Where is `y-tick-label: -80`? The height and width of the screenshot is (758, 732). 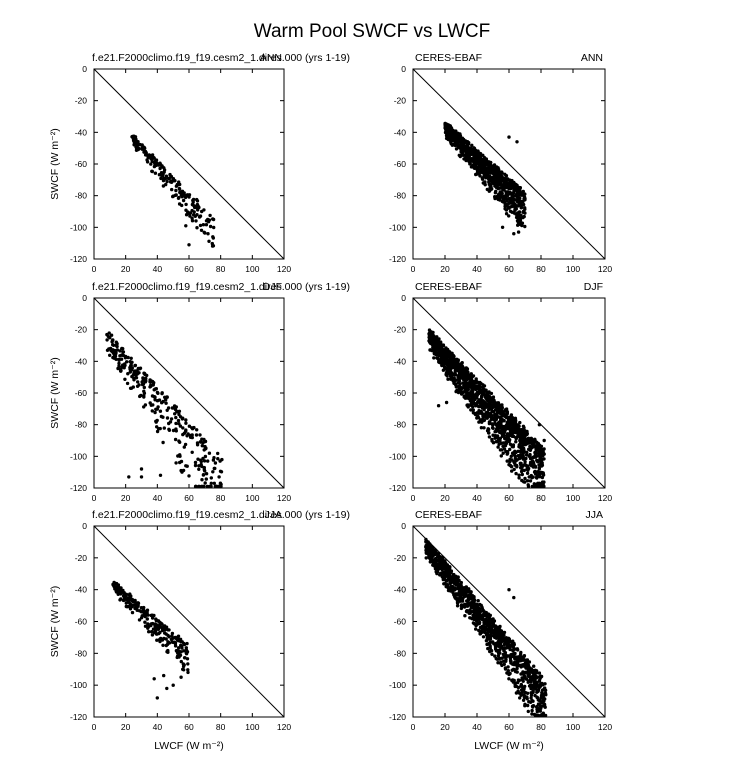
y-tick-label: -80 is located at coordinates (81, 196).